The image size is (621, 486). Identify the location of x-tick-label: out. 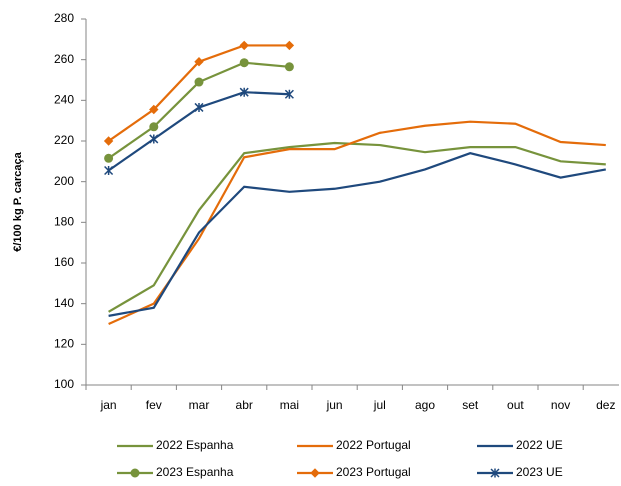
(515, 405).